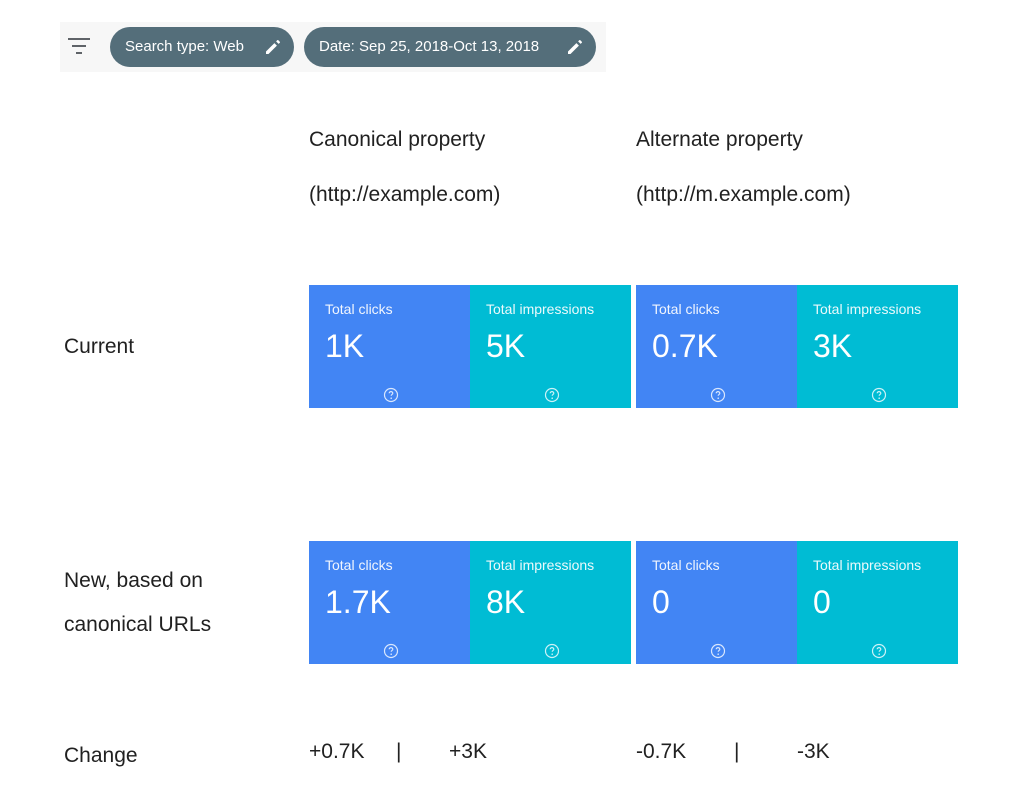 This screenshot has width=1024, height=788. I want to click on current-alternate-impressions-card: Total impressions 3K, so click(877, 346).